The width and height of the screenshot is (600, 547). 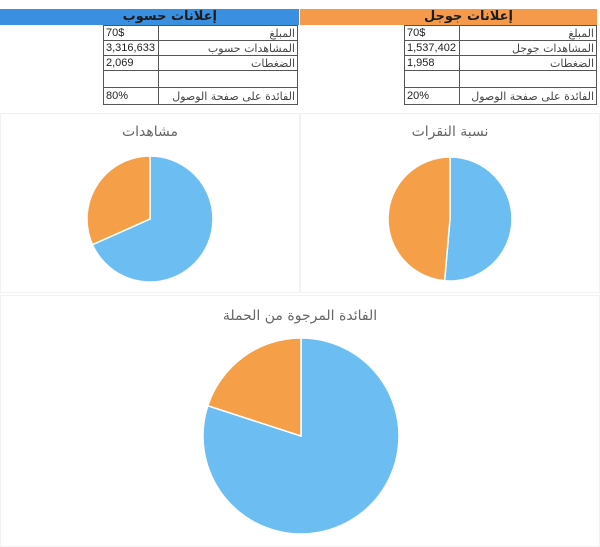 What do you see at coordinates (131, 96) in the screenshot?
I see `landing-benefit-value: 80%` at bounding box center [131, 96].